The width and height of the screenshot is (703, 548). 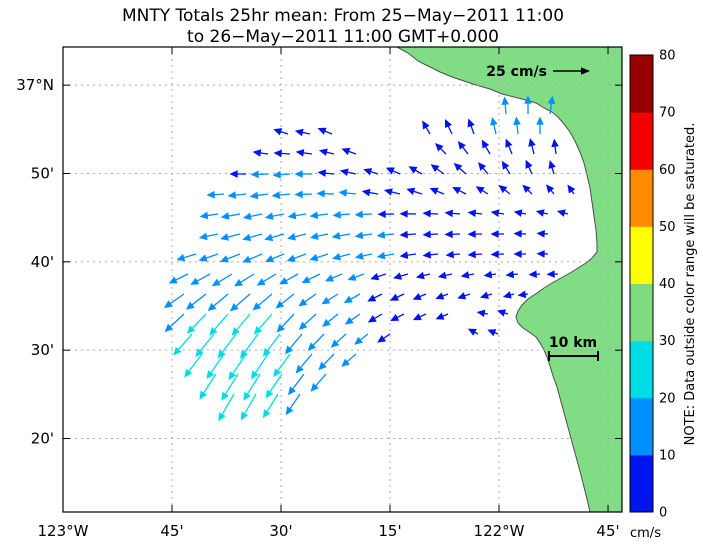 I want to click on colorbar: 0 10 20 30 40 50 60 70 80, so click(x=652, y=285).